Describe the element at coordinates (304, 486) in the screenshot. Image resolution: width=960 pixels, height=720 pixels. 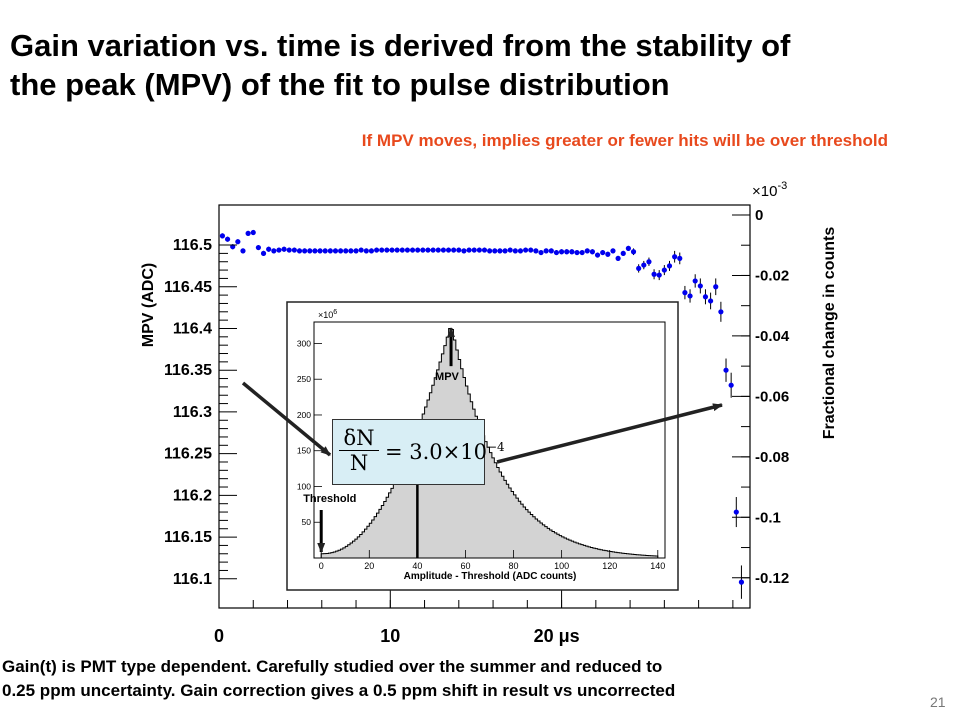
I see `inset-y-tick-label: 100` at that location.